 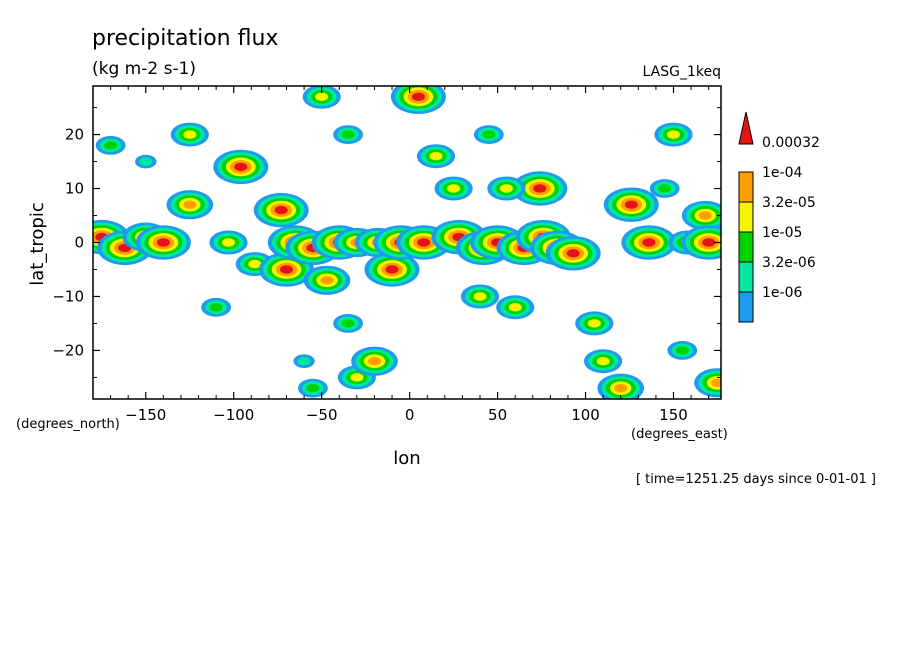 I want to click on y-tick-label: −20, so click(x=68, y=350).